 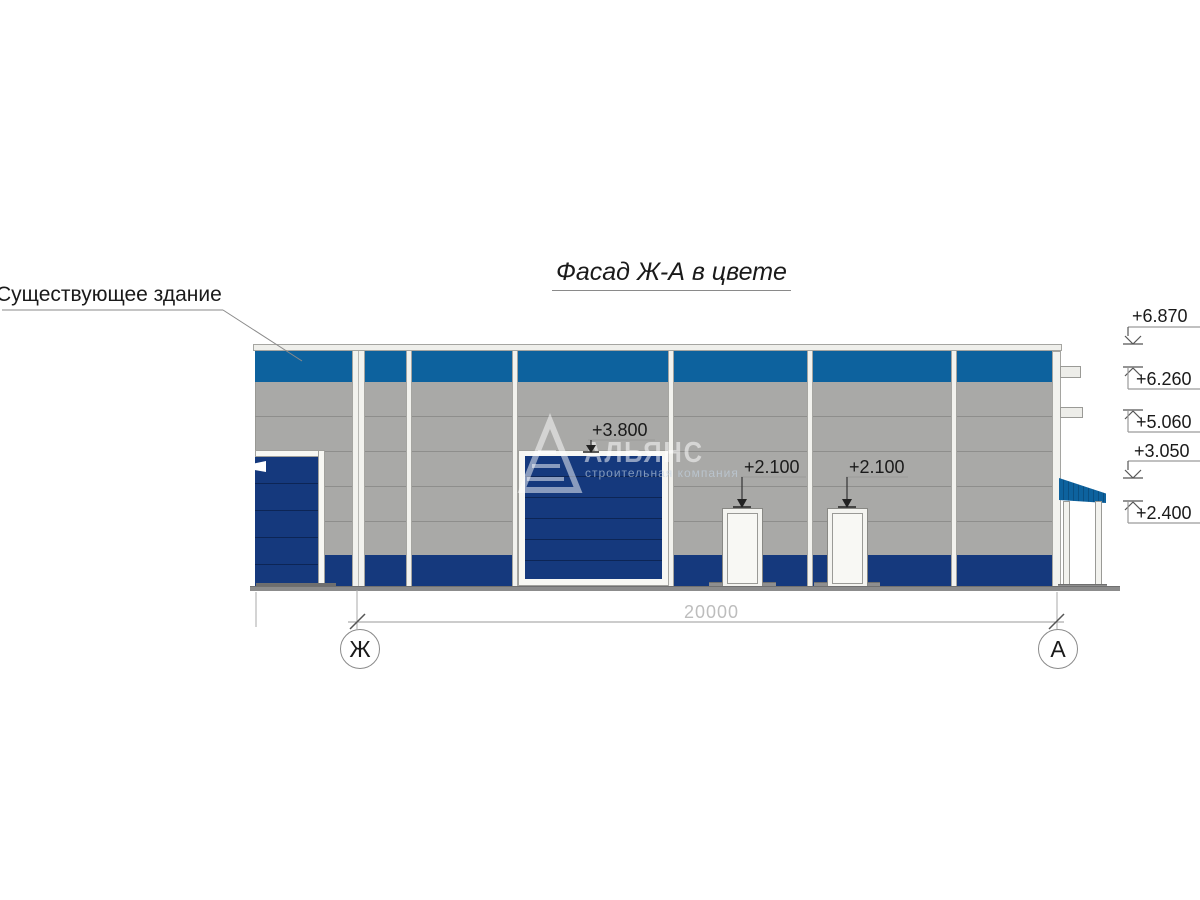 What do you see at coordinates (1071, 412) in the screenshot?
I see `beam-tab-lower` at bounding box center [1071, 412].